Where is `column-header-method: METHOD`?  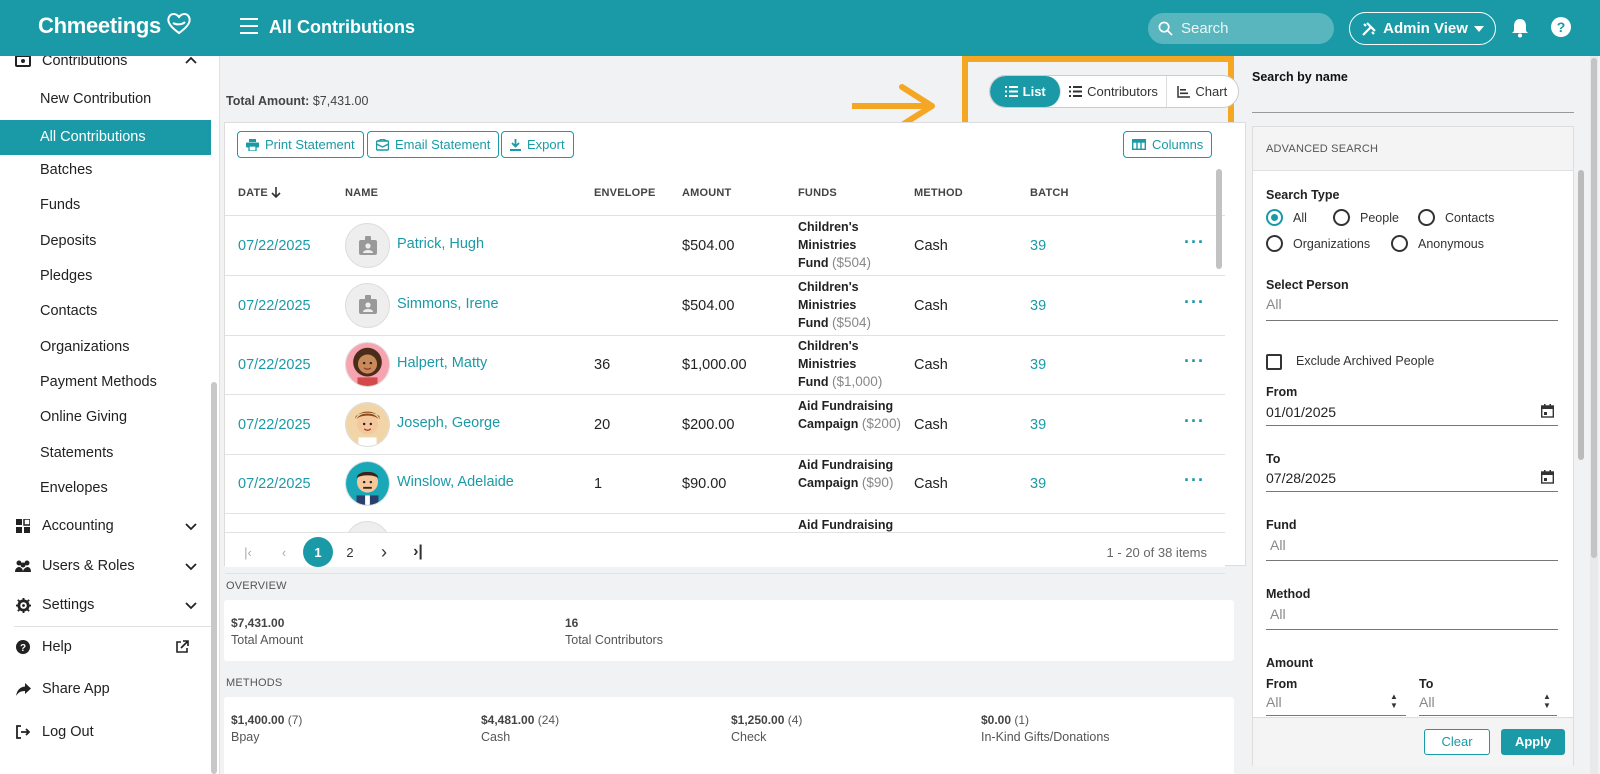
column-header-method: METHOD is located at coordinates (938, 193).